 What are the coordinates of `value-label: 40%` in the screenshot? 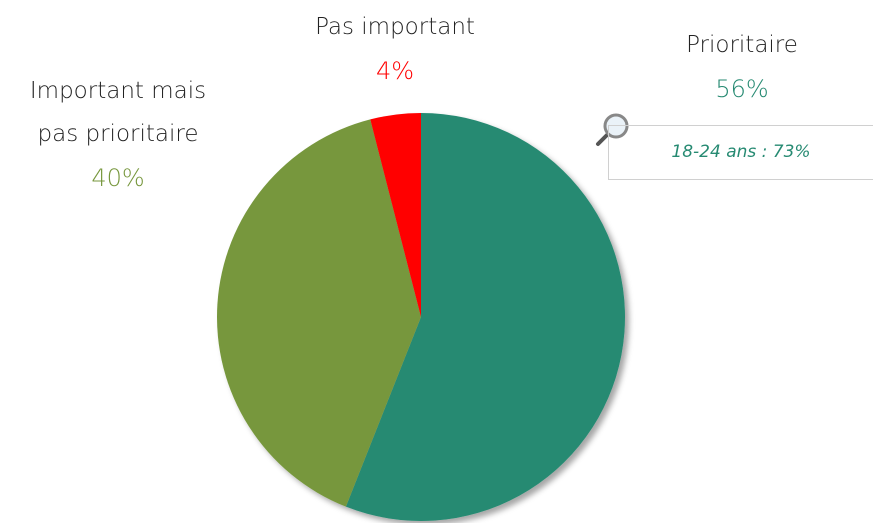 It's located at (118, 178).